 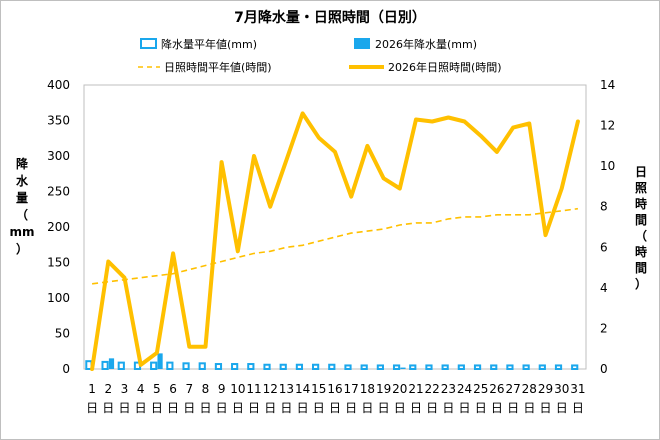 What do you see at coordinates (604, 328) in the screenshot?
I see `y-right-tick-label: 2` at bounding box center [604, 328].